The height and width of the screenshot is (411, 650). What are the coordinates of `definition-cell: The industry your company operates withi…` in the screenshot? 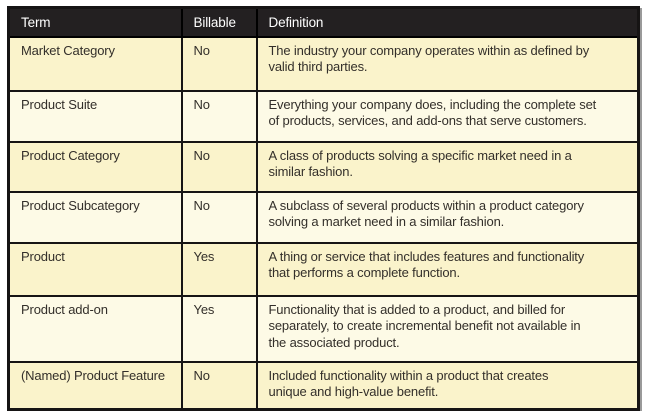 It's located at (447, 63).